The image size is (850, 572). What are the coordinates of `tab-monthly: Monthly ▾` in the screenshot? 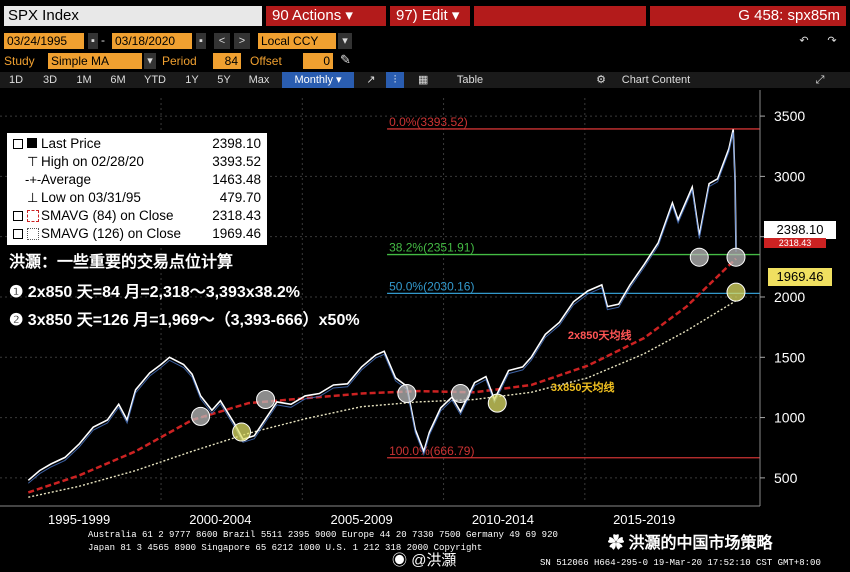 It's located at (318, 80).